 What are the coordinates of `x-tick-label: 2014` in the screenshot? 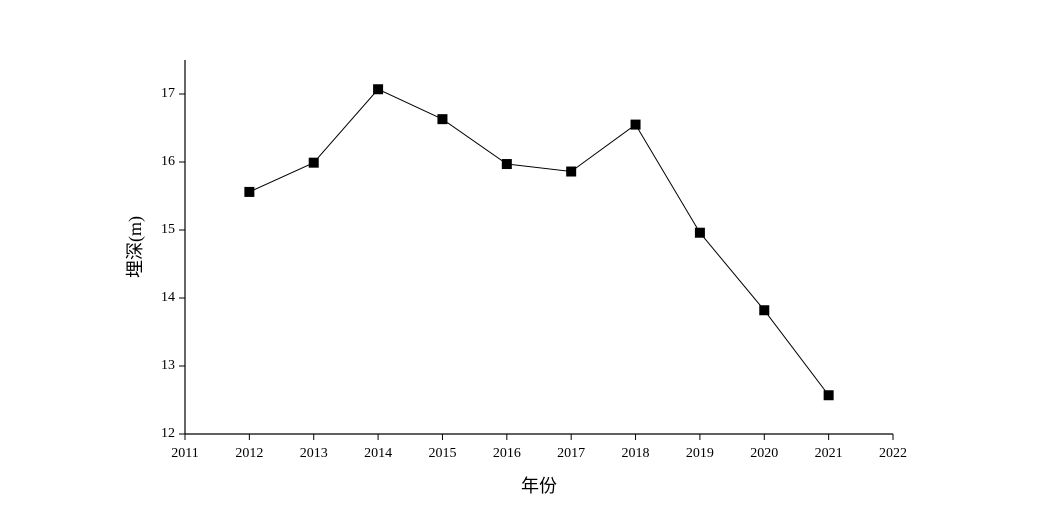 It's located at (378, 453).